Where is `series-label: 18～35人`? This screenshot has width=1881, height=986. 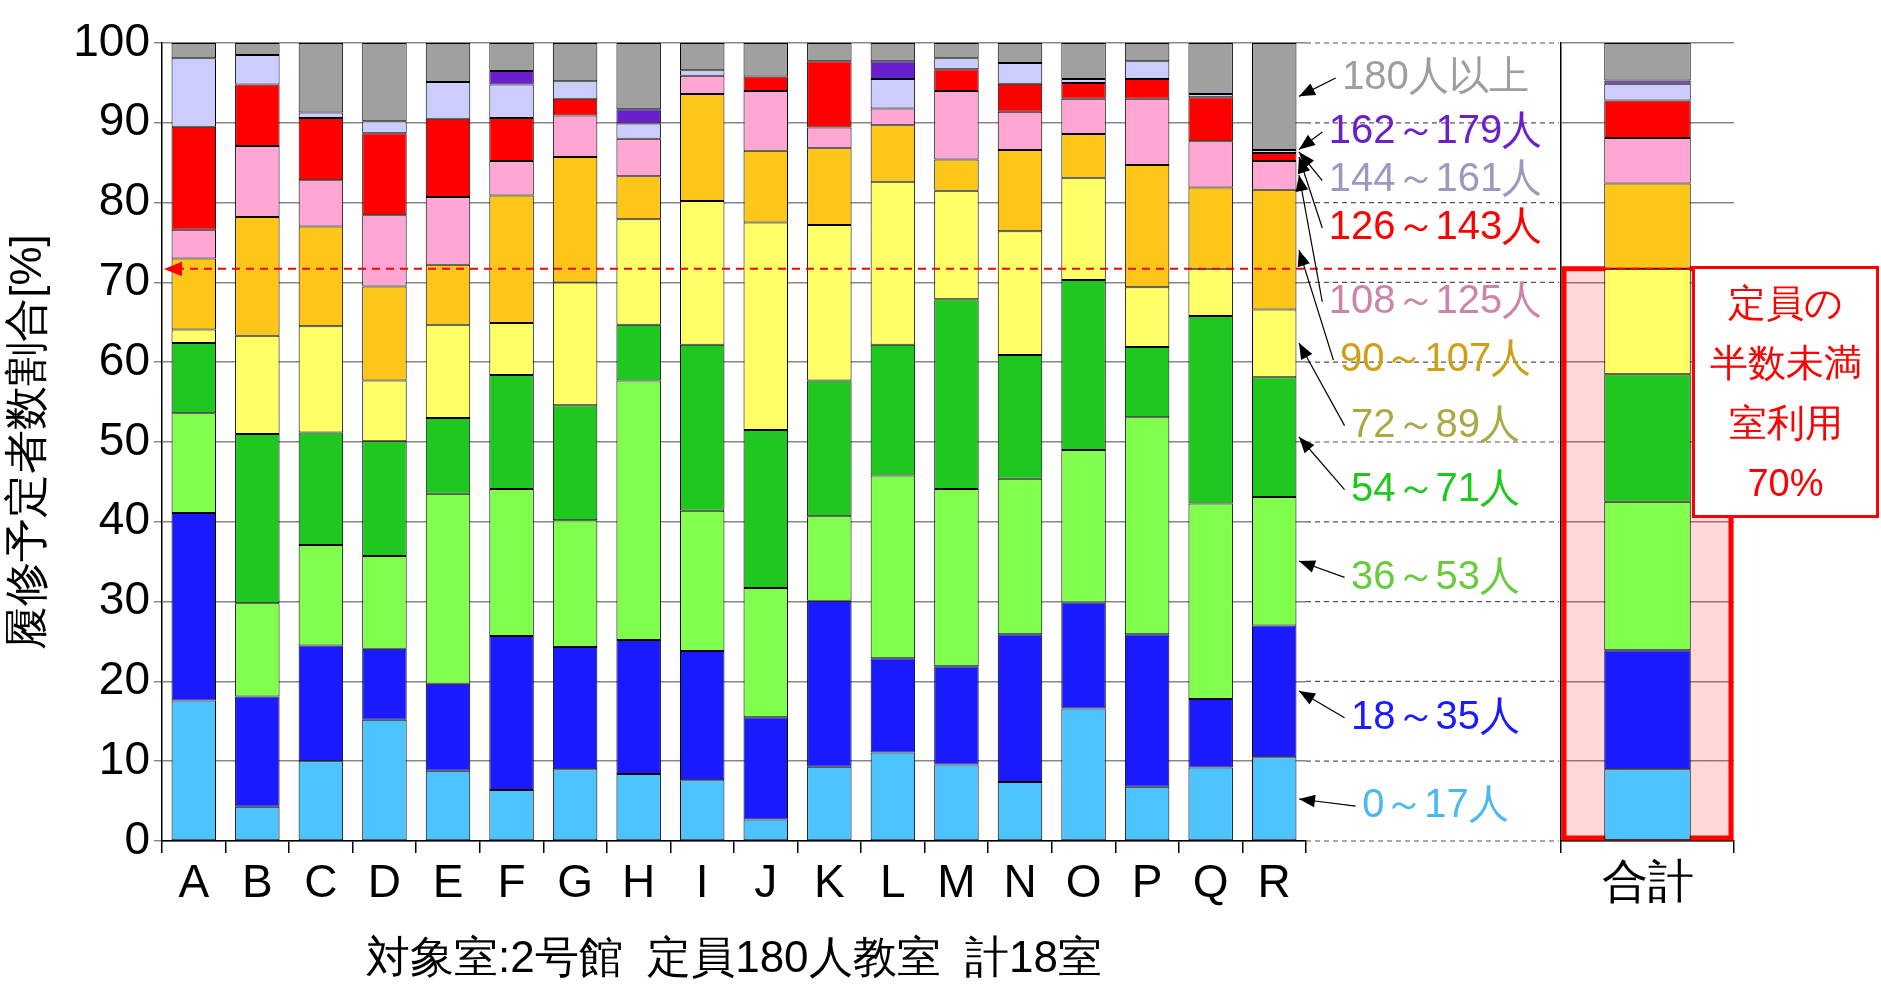 series-label: 18～35人 is located at coordinates (1435, 715).